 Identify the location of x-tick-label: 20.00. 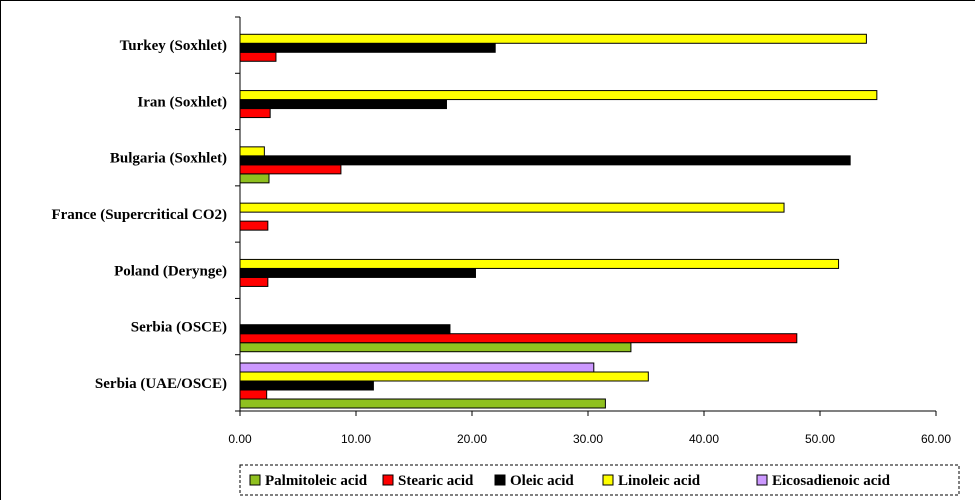
(472, 439).